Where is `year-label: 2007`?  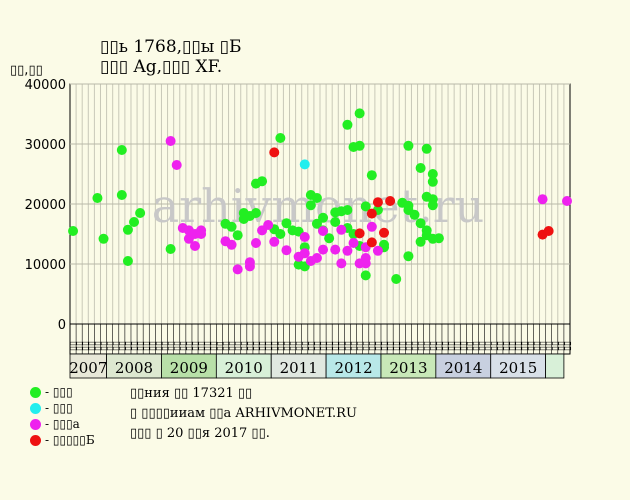 year-label: 2007 is located at coordinates (88, 368).